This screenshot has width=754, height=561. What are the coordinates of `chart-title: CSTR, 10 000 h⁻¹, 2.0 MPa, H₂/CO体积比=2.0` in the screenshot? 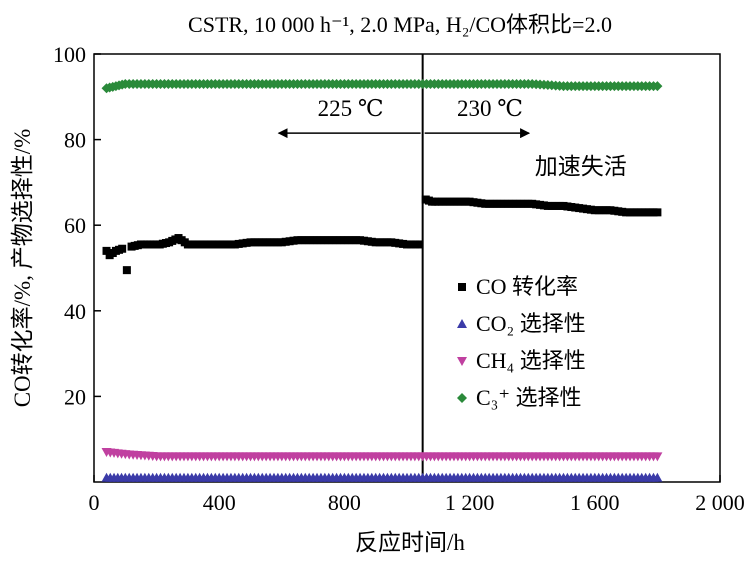 It's located at (400, 24).